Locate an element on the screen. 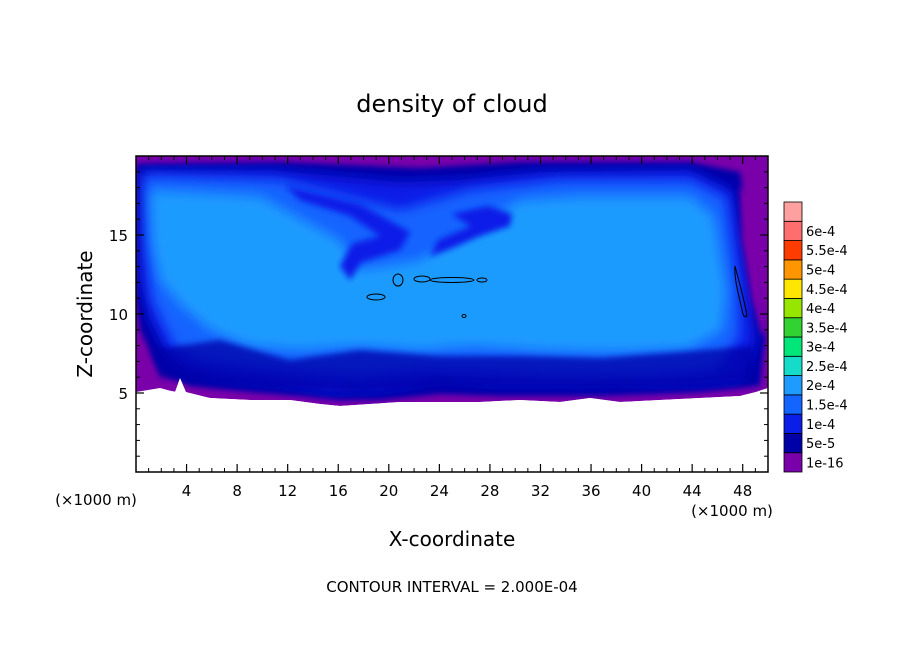 The width and height of the screenshot is (904, 654). x-tick-label: 36 is located at coordinates (590, 491).